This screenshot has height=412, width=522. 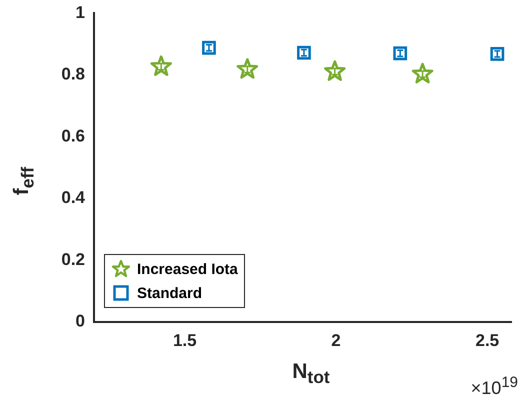 I want to click on y-tick-label: 1, so click(x=80, y=12).